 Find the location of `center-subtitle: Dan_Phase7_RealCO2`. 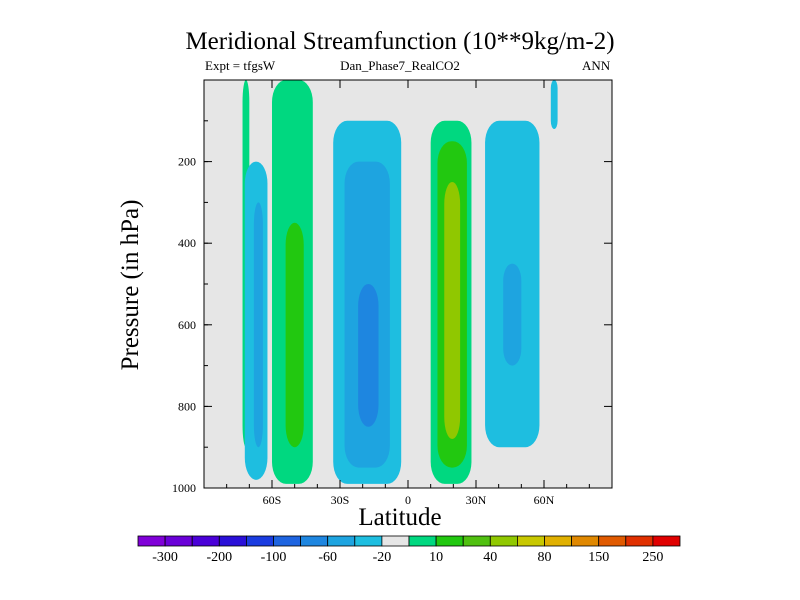

center-subtitle: Dan_Phase7_RealCO2 is located at coordinates (400, 65).